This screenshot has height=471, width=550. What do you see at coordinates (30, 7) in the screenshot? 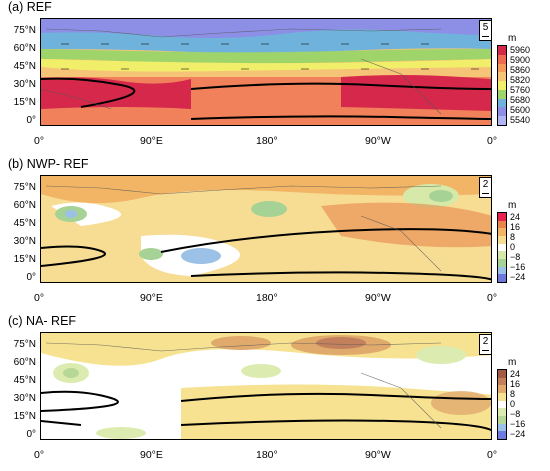
I see `panel-title: (a) REF` at bounding box center [30, 7].